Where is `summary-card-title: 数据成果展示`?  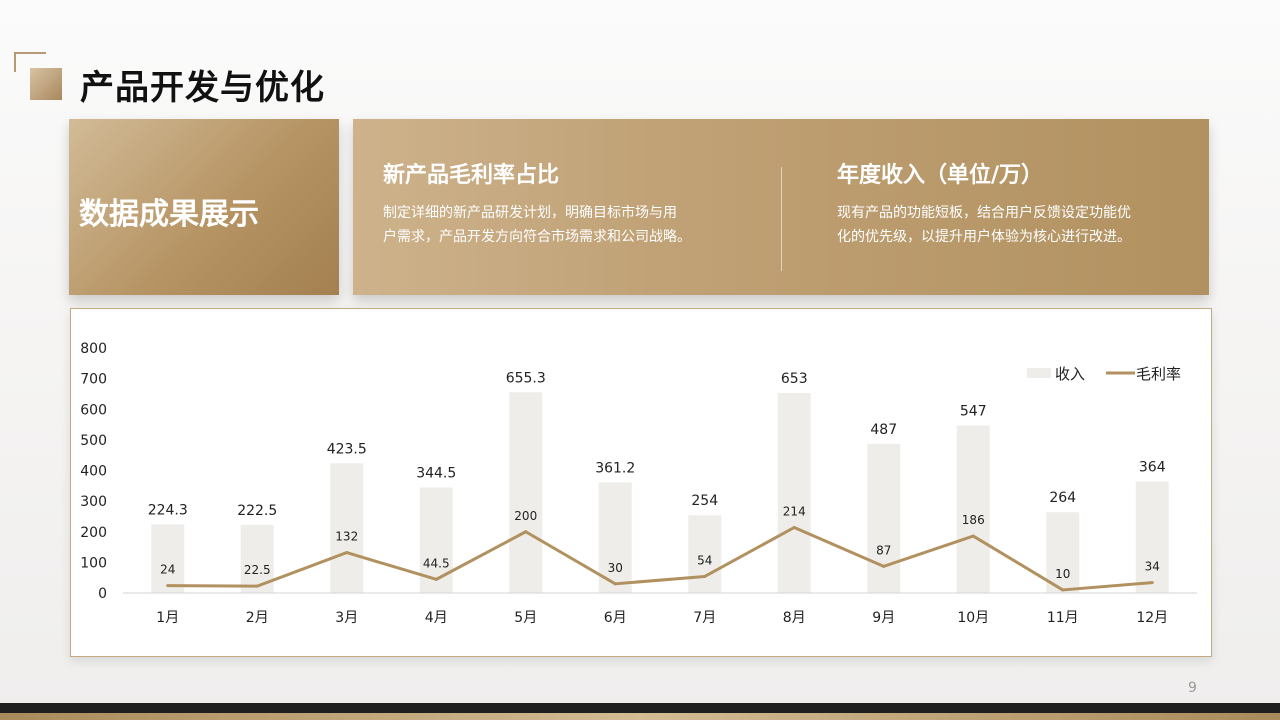 summary-card-title: 数据成果展示 is located at coordinates (169, 214).